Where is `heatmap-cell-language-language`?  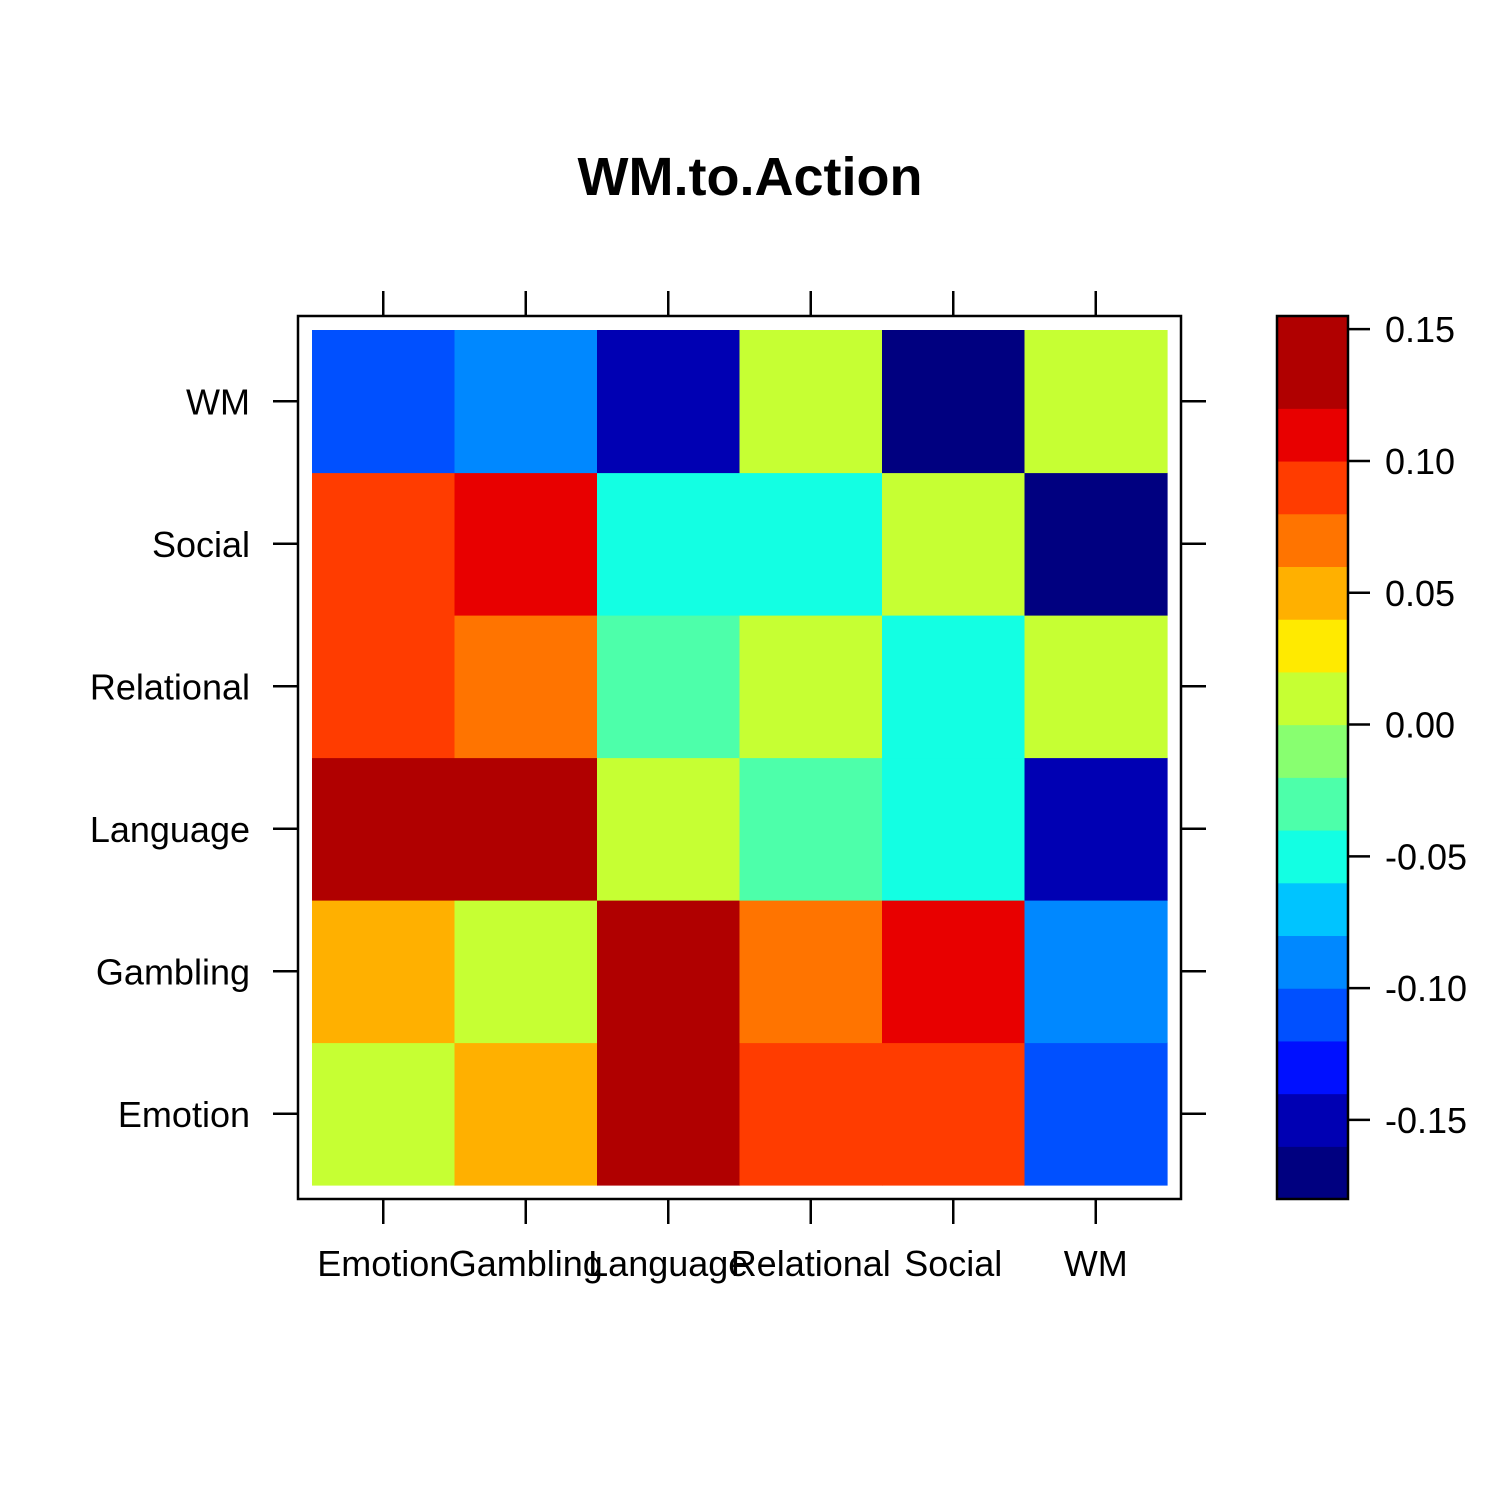 heatmap-cell-language-language is located at coordinates (669, 829).